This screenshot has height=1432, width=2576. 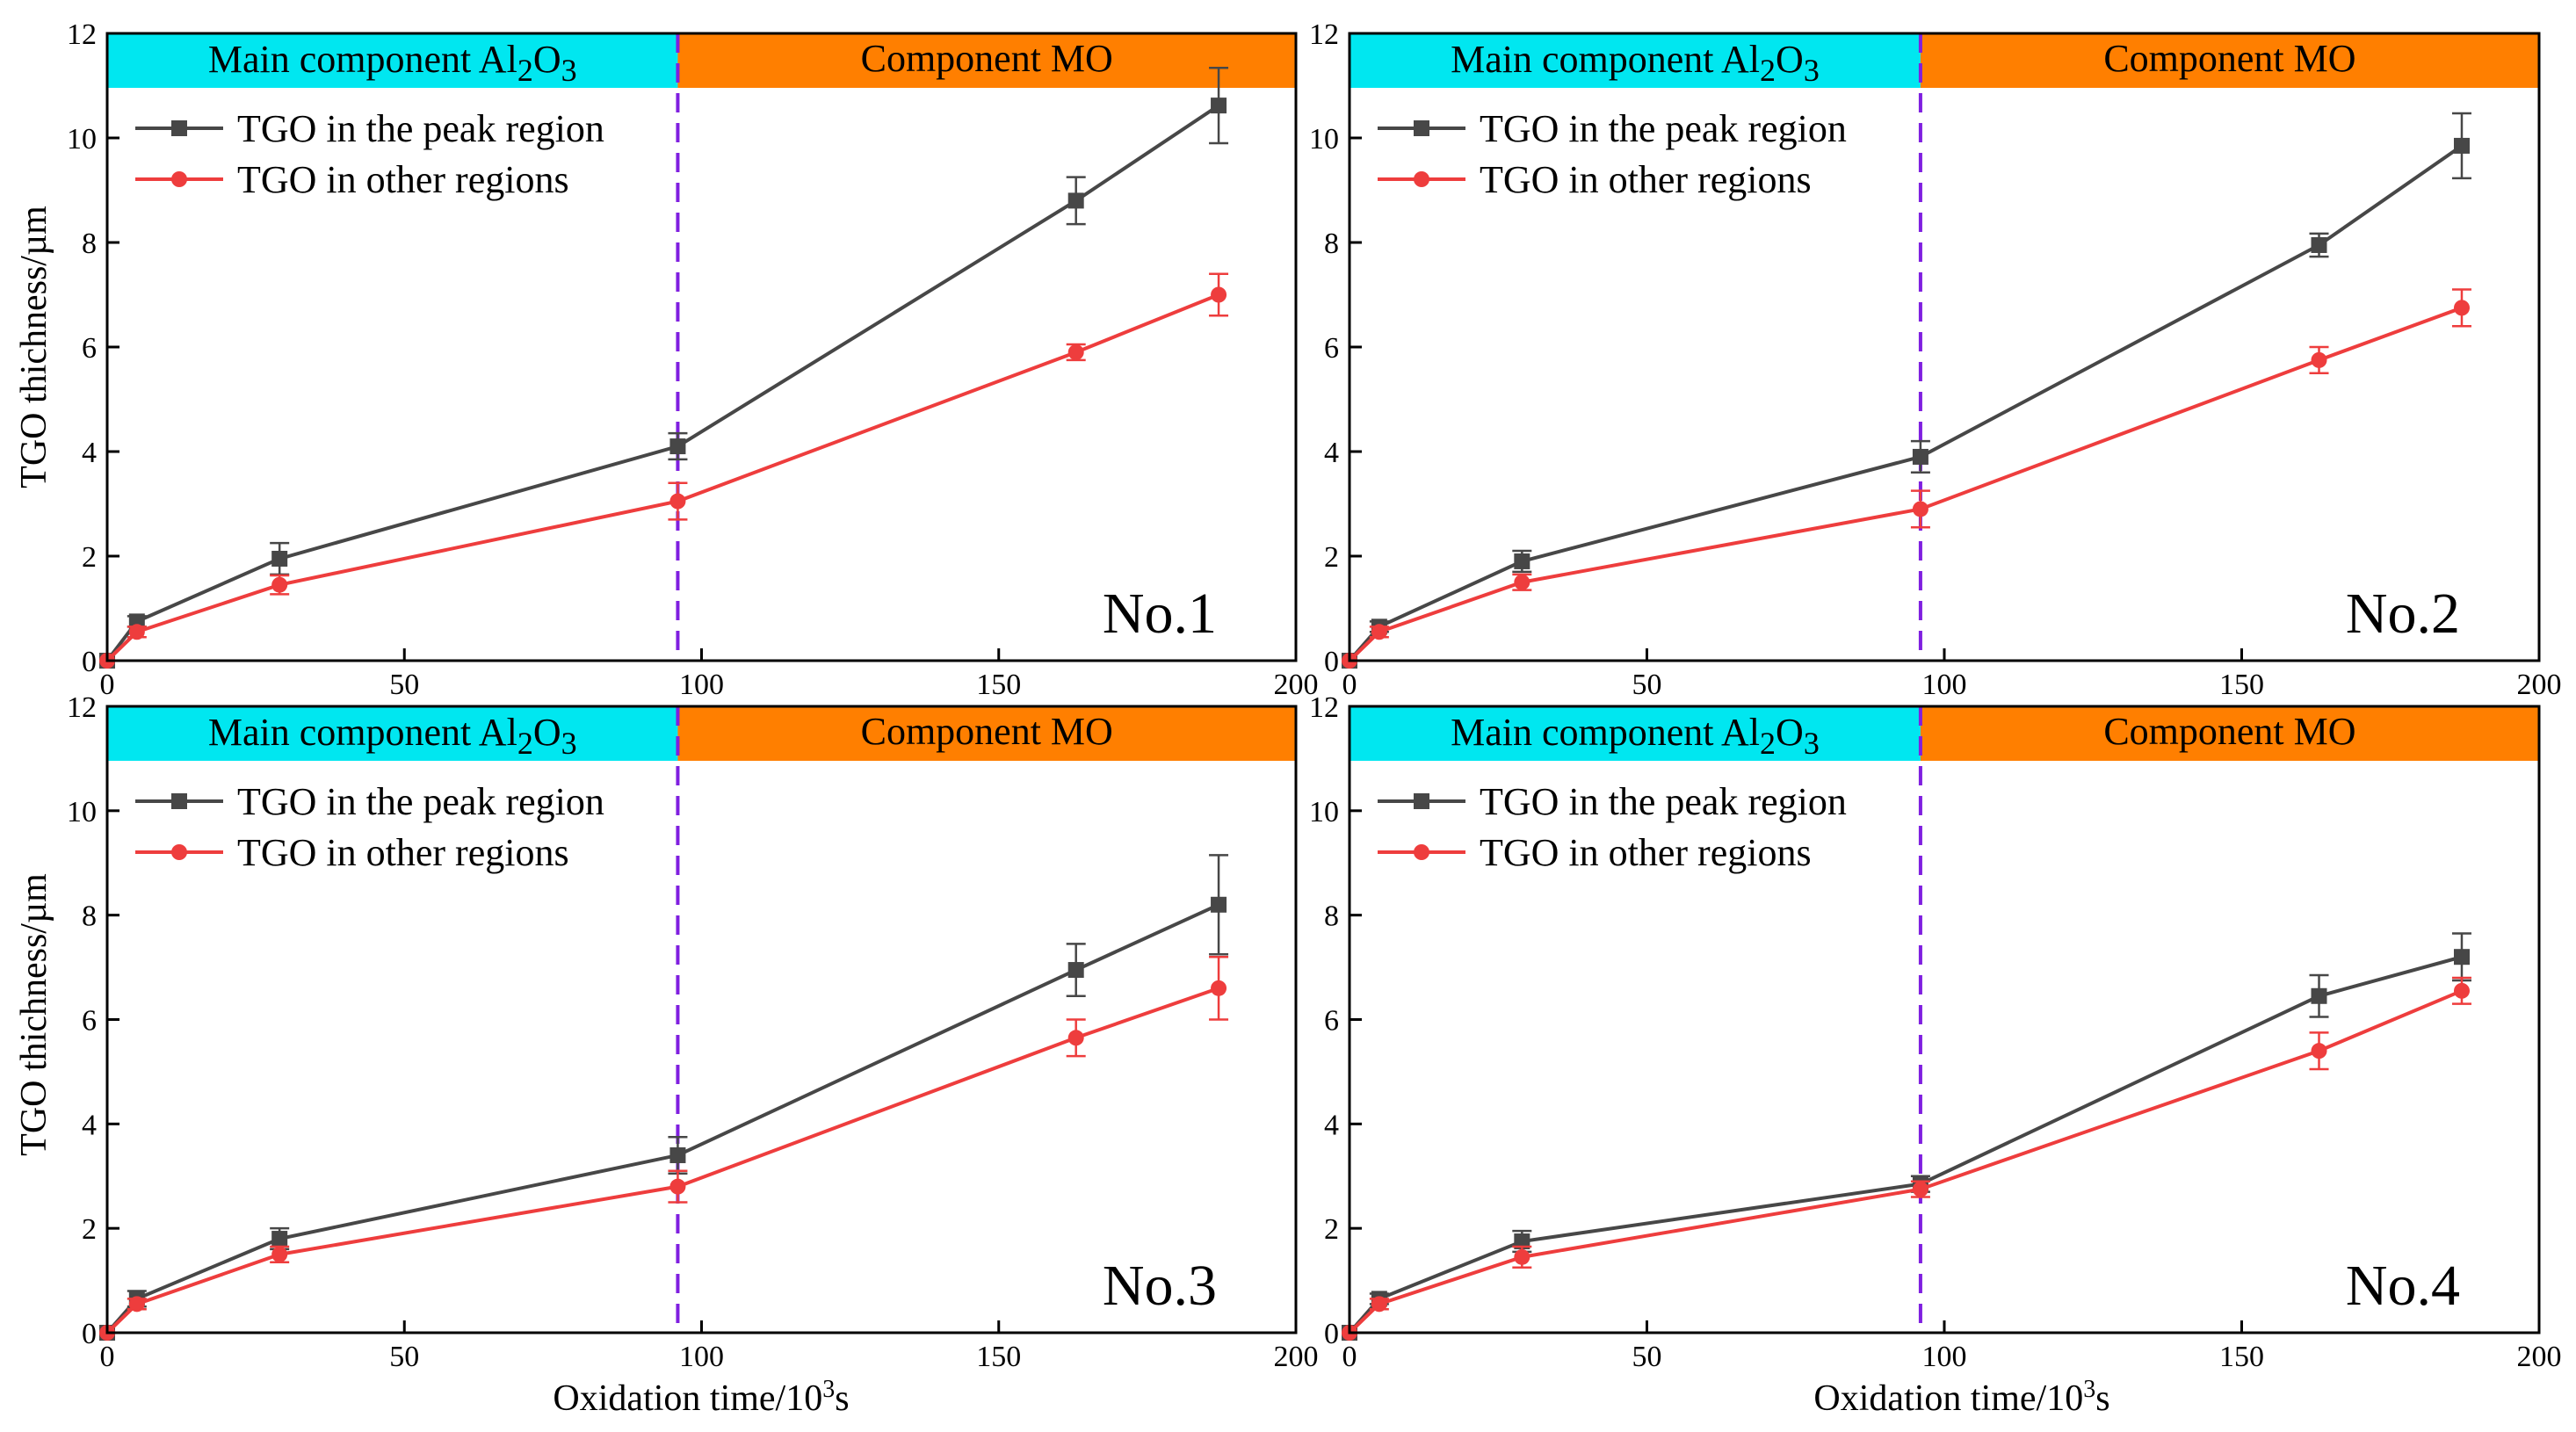 I want to click on y-axis-title-2: TGO thichness/µm, so click(x=34, y=1014).